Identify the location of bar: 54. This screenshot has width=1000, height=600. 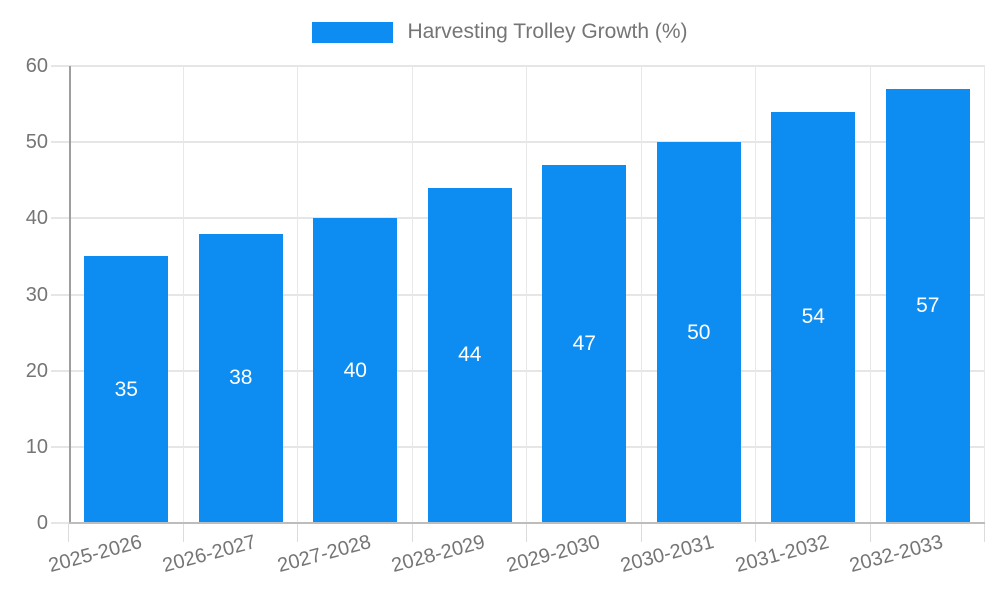
(813, 317).